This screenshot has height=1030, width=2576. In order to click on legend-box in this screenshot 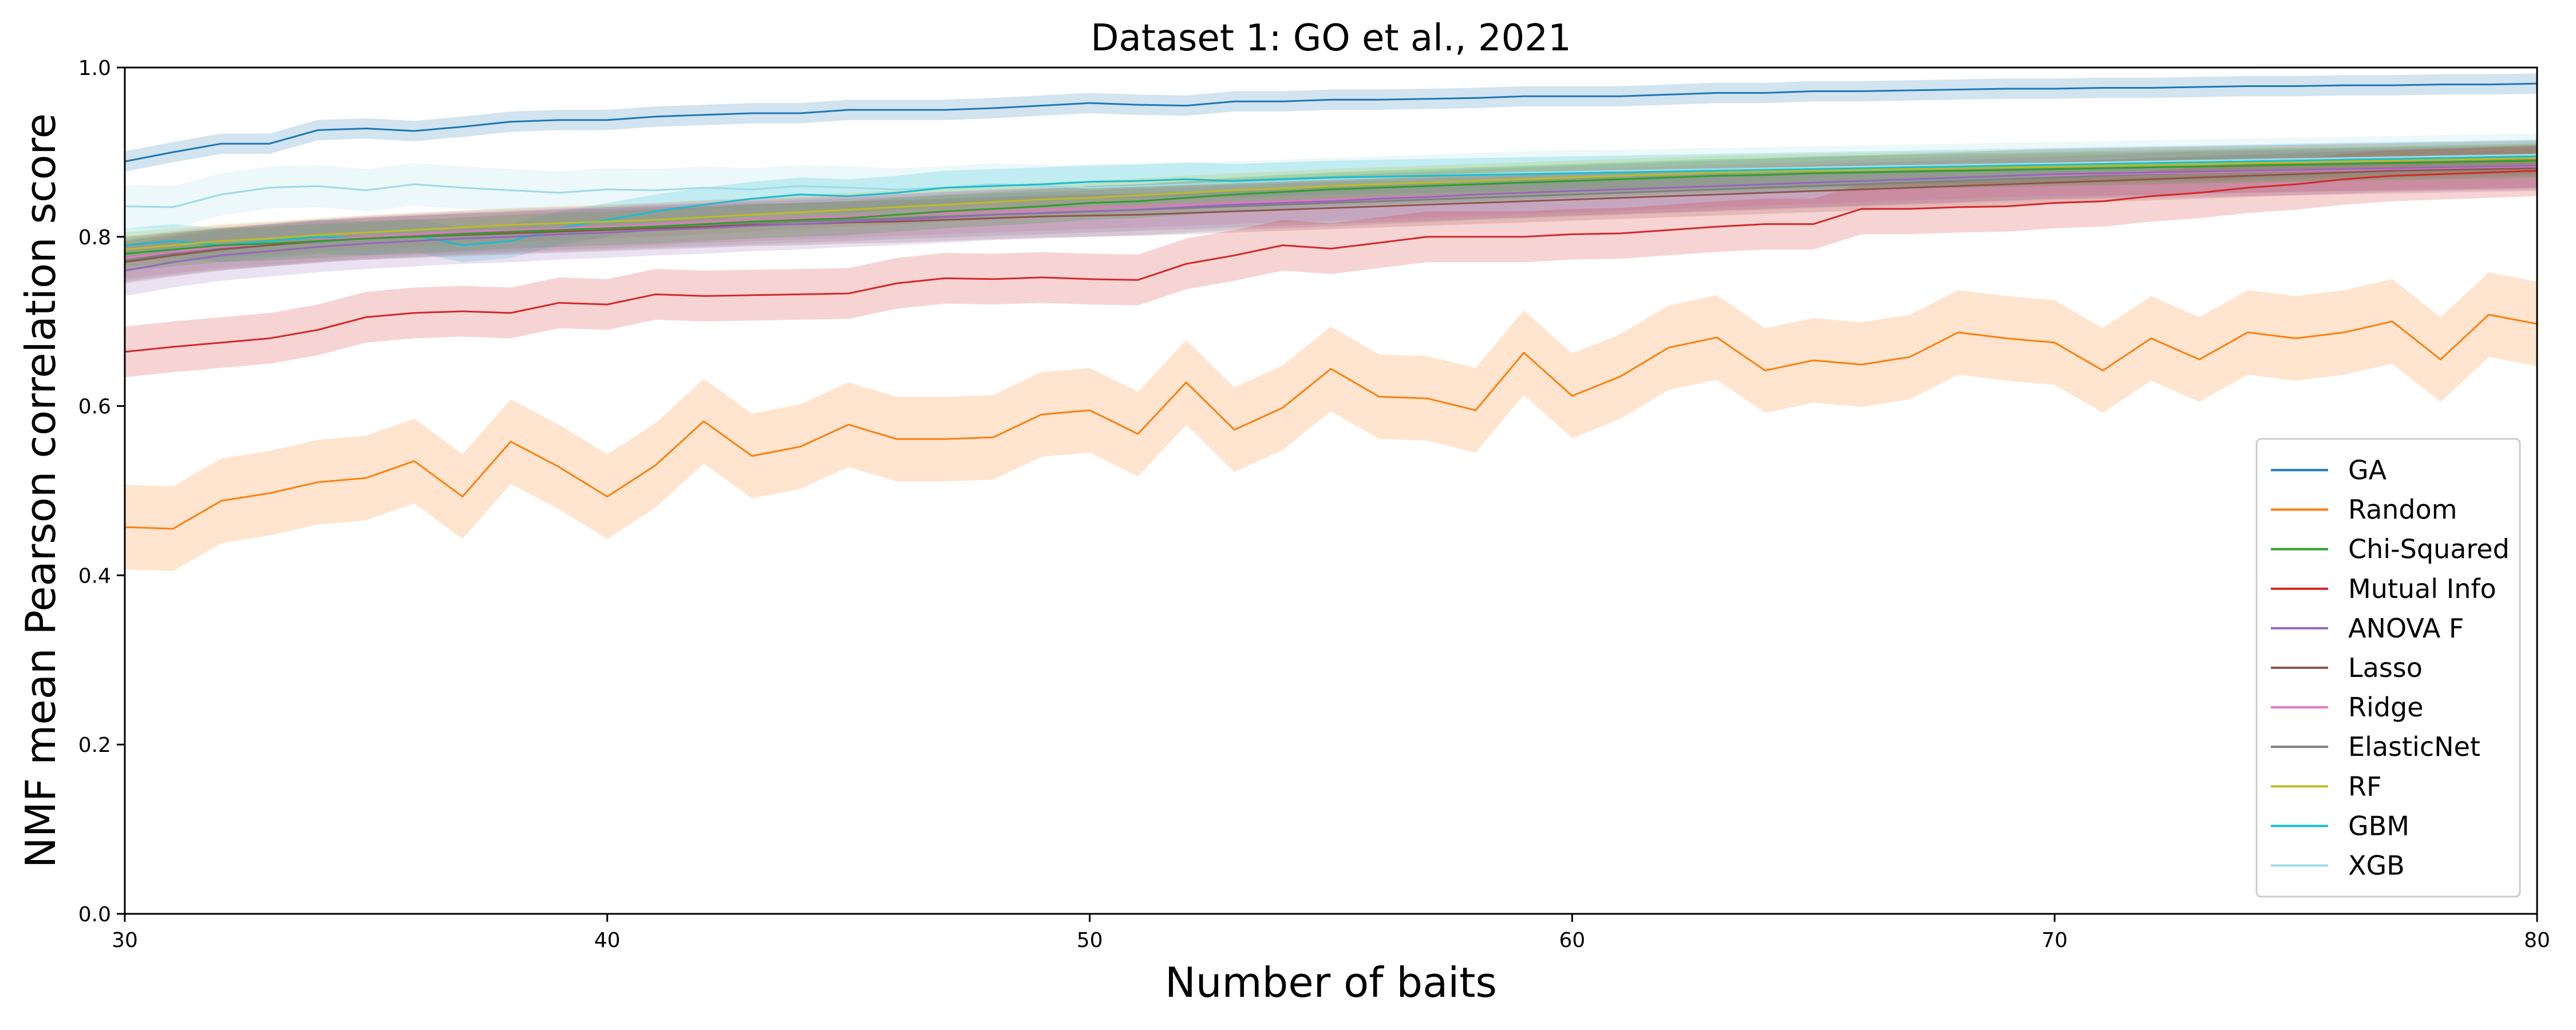, I will do `click(2388, 668)`.